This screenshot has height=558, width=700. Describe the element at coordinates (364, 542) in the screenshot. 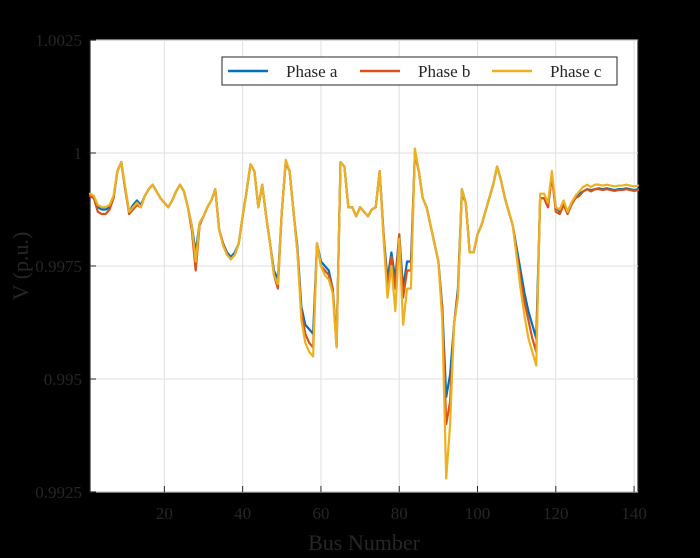

I see `x-axis-label: Bus Number` at that location.